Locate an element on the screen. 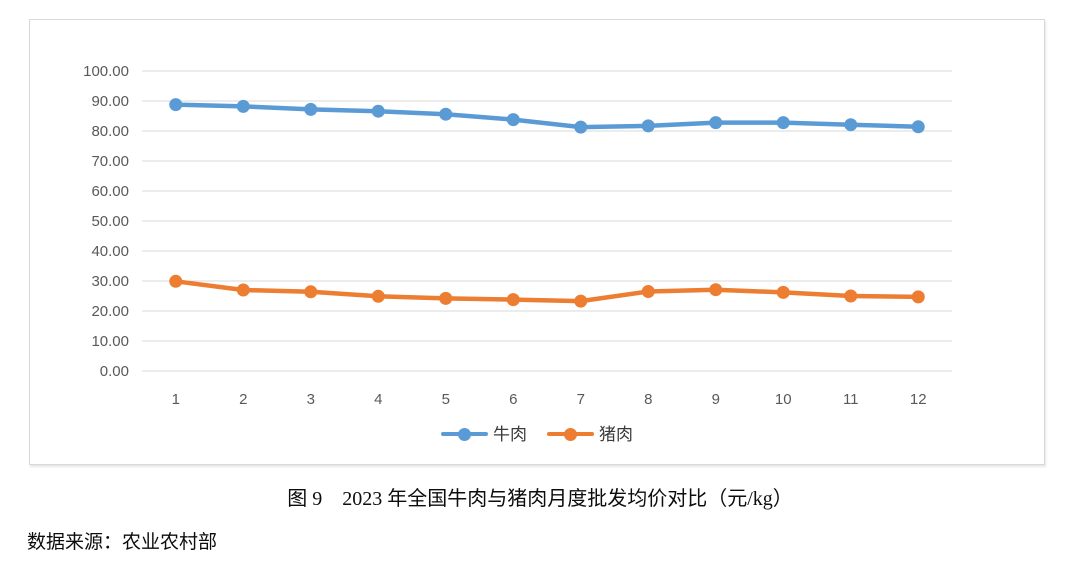  svg-text: 5 is located at coordinates (446, 399).